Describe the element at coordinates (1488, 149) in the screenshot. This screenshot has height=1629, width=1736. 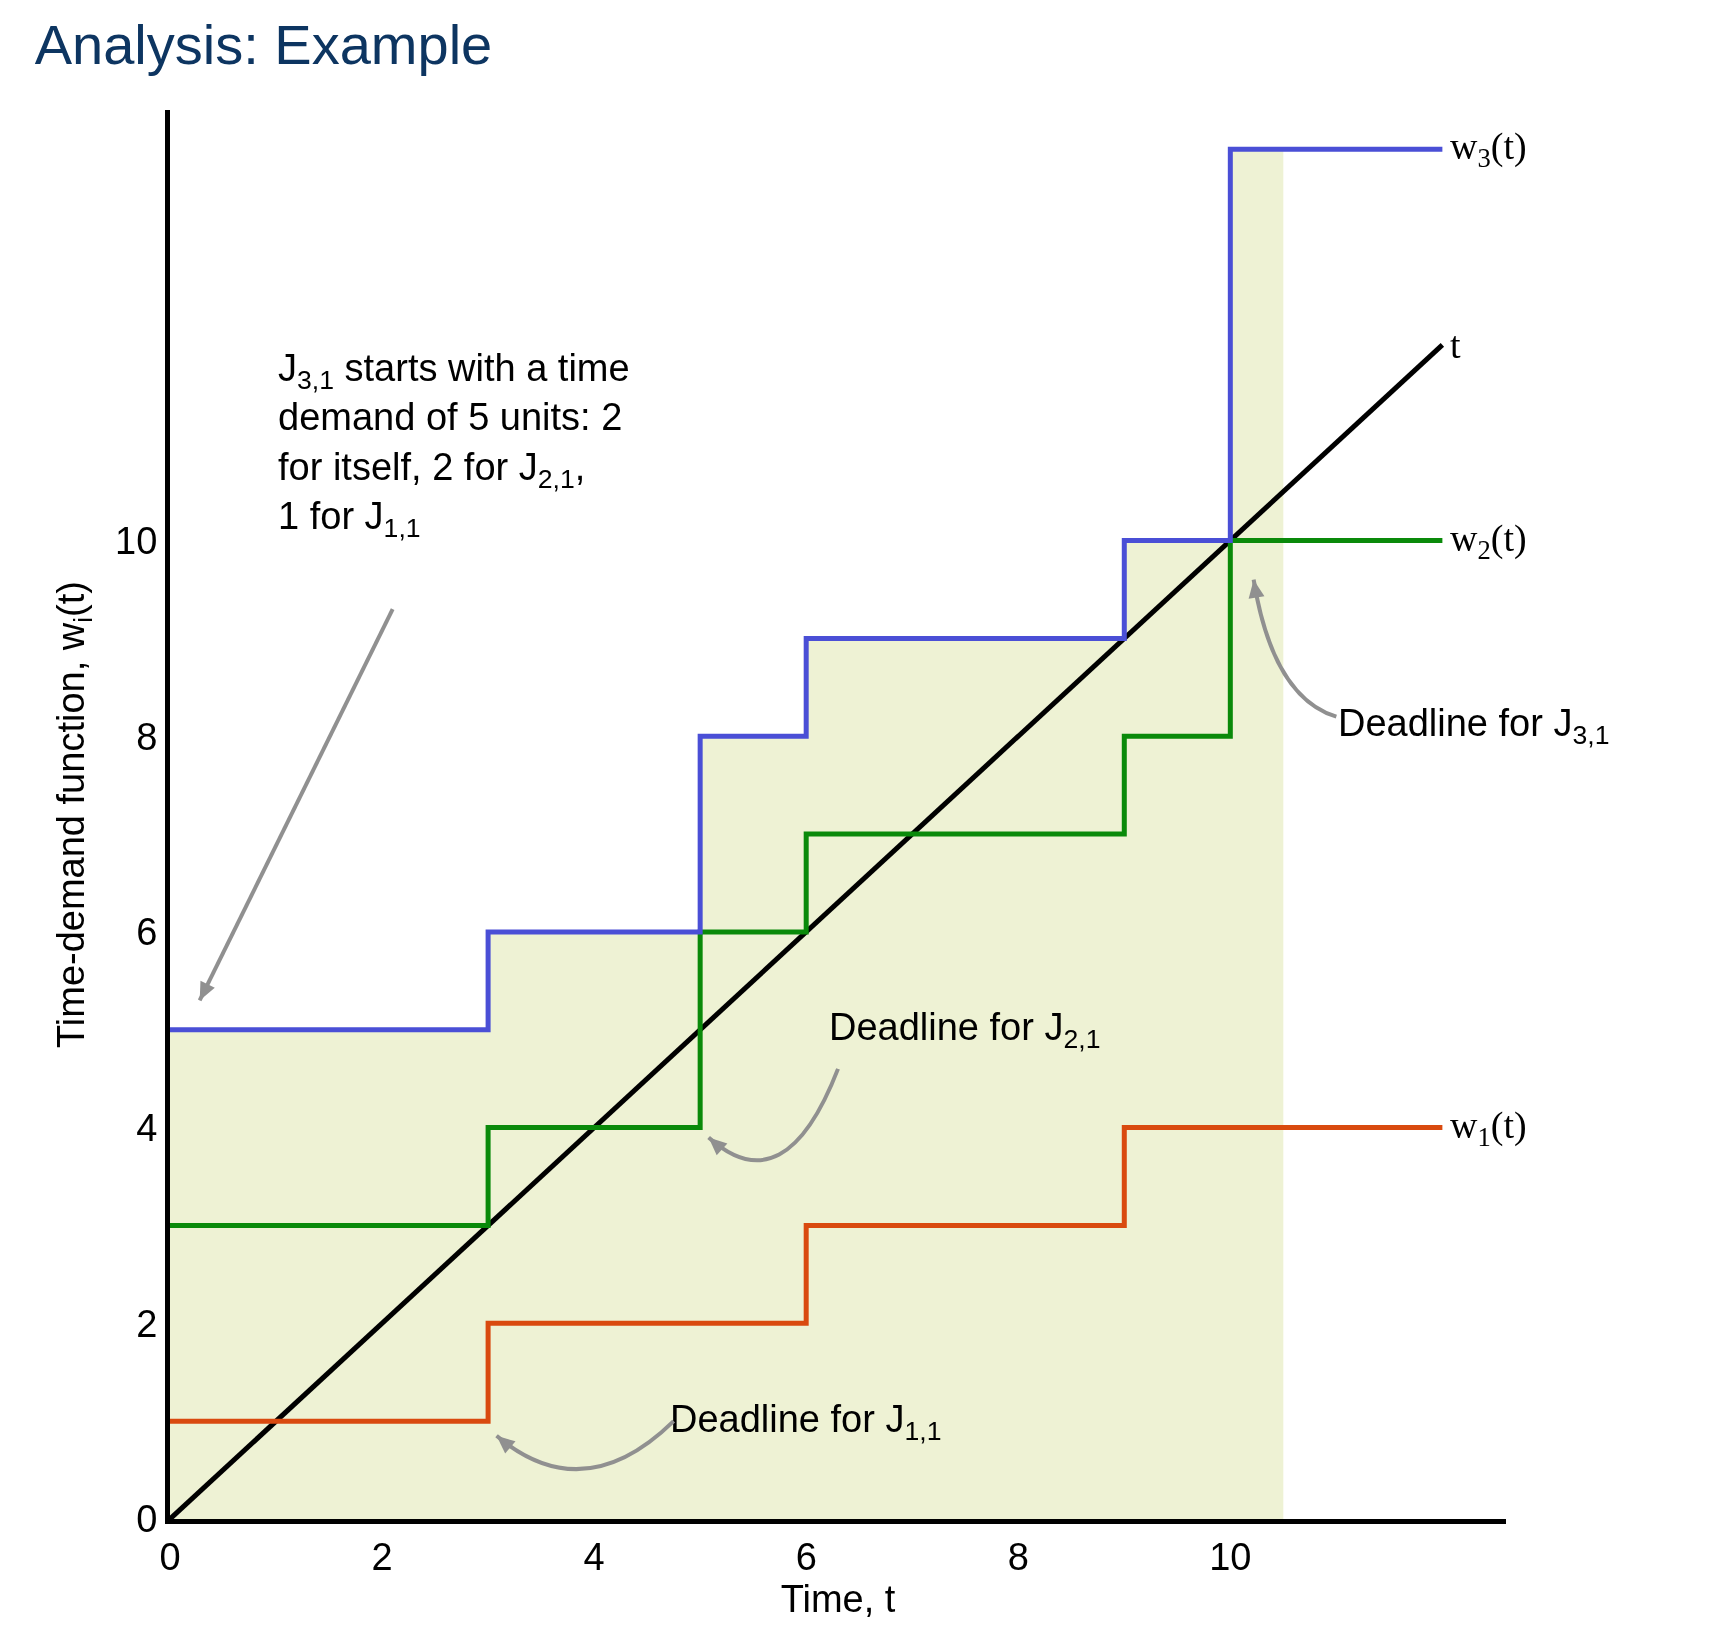
I see `series-label: w$_{3}$(t)` at that location.